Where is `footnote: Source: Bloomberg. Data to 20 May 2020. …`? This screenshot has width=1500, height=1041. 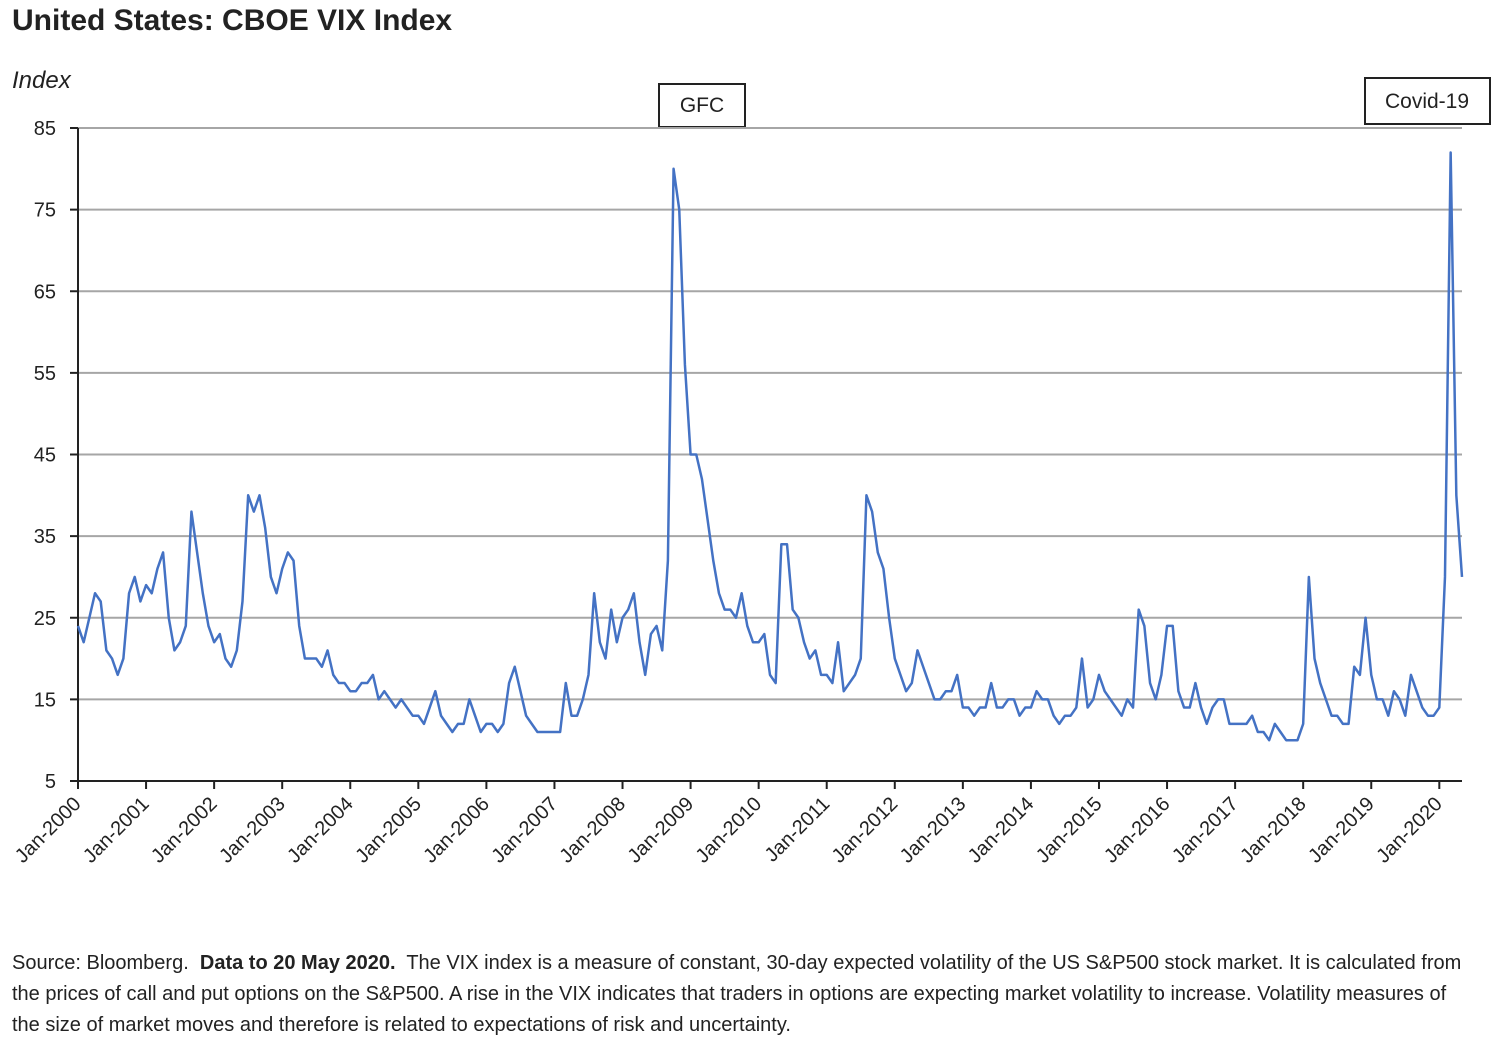 footnote: Source: Bloomberg. Data to 20 May 2020. … is located at coordinates (742, 994).